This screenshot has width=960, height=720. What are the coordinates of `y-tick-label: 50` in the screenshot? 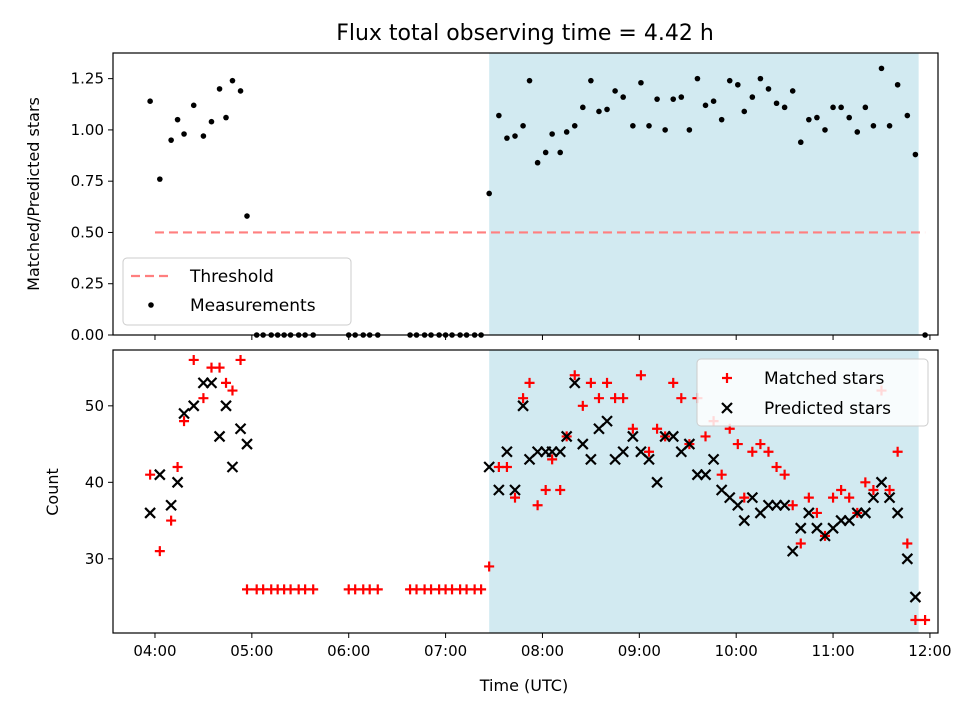 It's located at (94, 406).